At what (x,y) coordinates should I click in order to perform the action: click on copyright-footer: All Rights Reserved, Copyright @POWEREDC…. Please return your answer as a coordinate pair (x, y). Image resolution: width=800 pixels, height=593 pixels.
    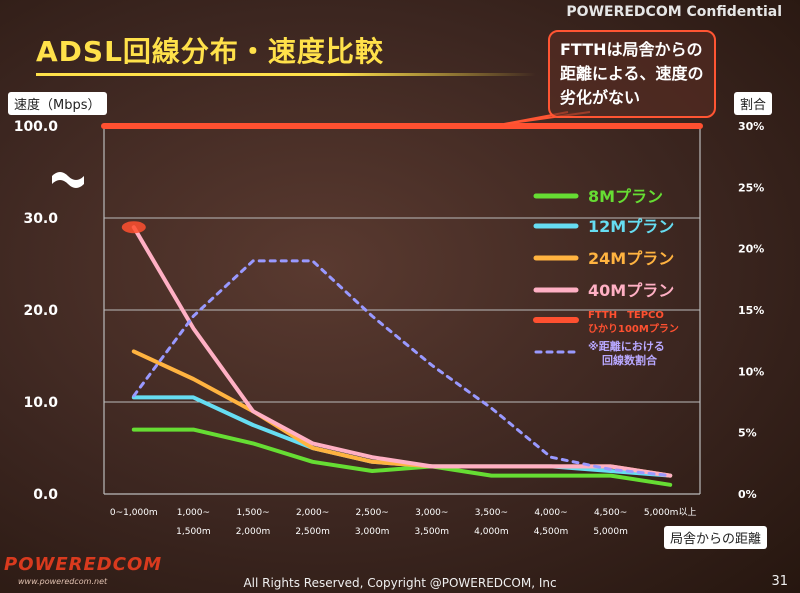
    Looking at the image, I should click on (400, 583).